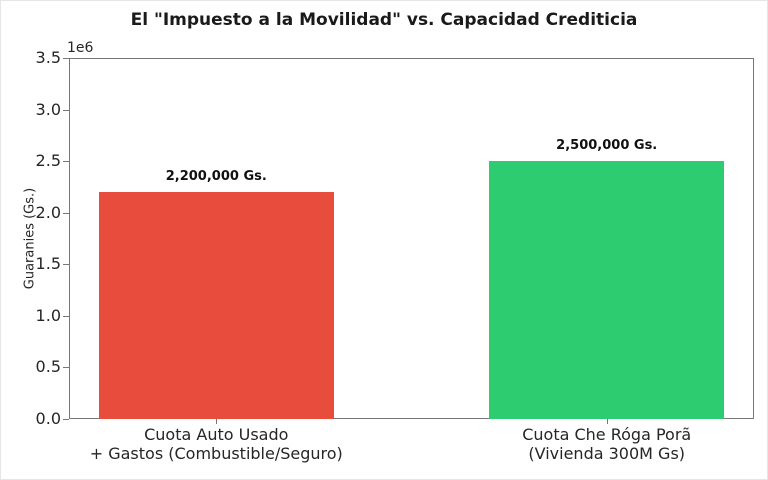  Describe the element at coordinates (216, 434) in the screenshot. I see `x-tick-label-line: Cuota Auto Usado` at that location.